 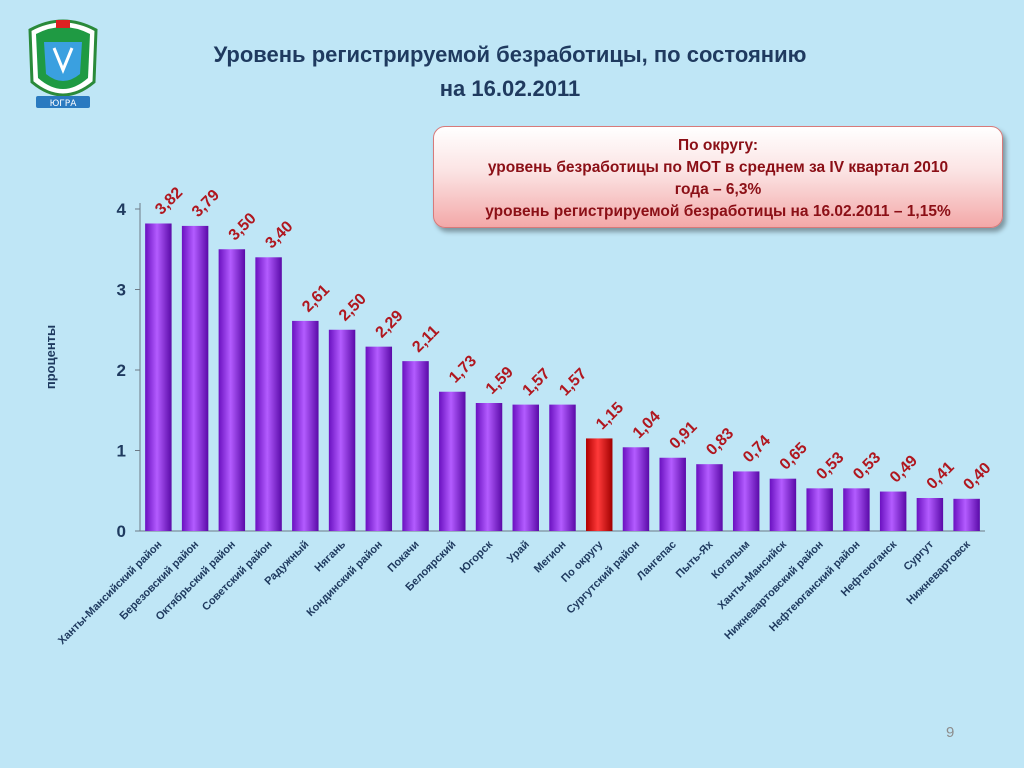 What do you see at coordinates (904, 469) in the screenshot?
I see `bar-value-label: 0,49` at bounding box center [904, 469].